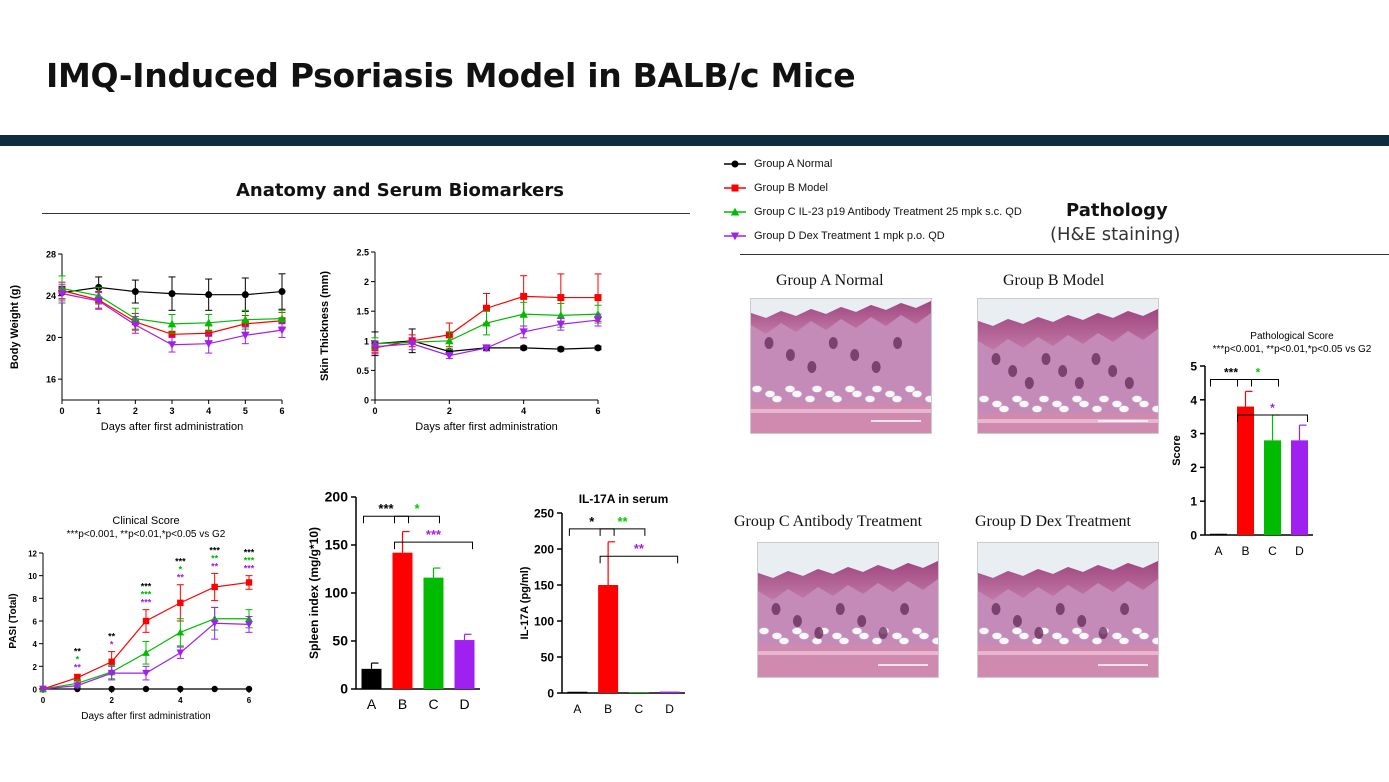  I want to click on pathology-subtitle: (H&E staining), so click(1115, 234).